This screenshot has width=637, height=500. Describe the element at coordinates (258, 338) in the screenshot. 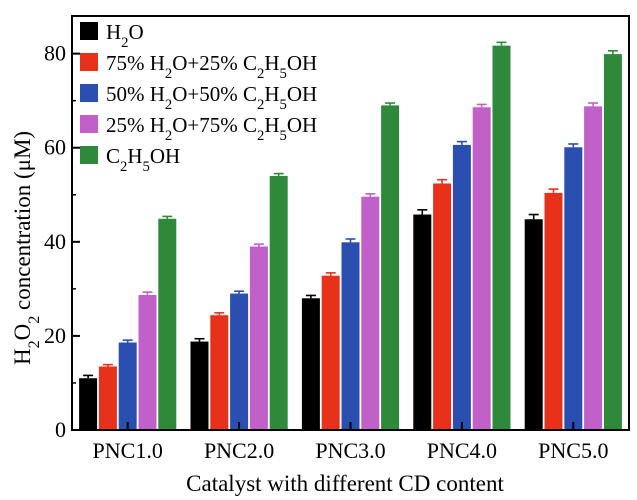

I see `bar-series4-PNC2.0` at that location.